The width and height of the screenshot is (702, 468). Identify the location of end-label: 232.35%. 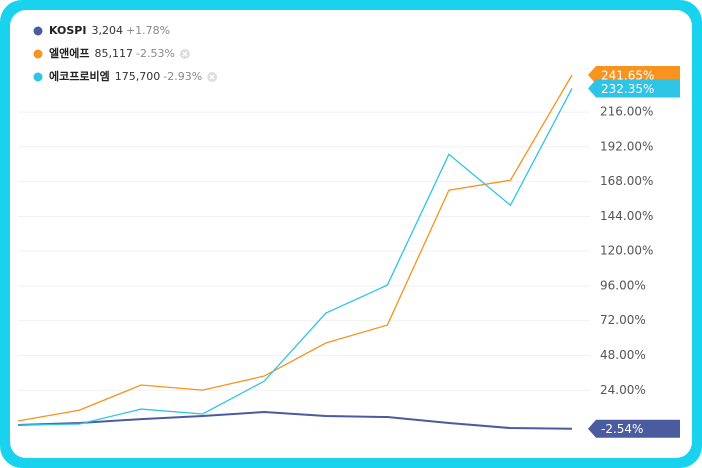
(634, 88).